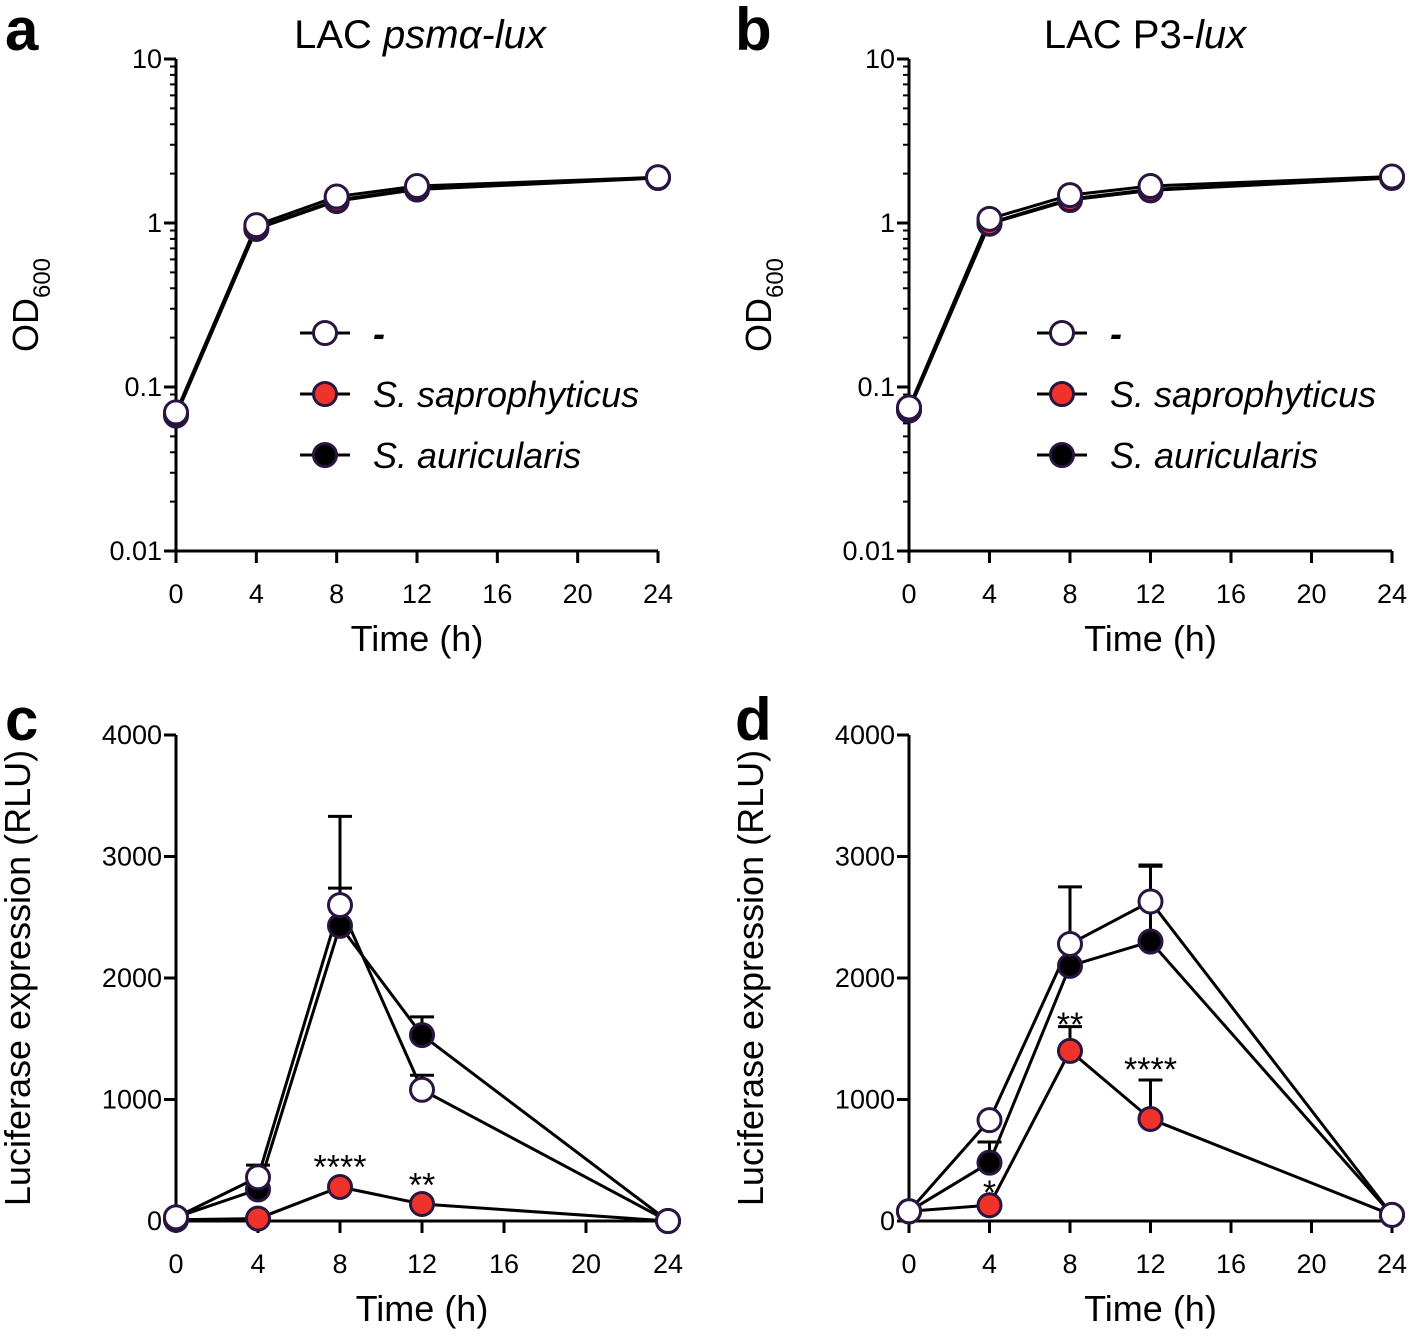 The image size is (1416, 1339). I want to click on panel-letter: d, so click(753, 719).